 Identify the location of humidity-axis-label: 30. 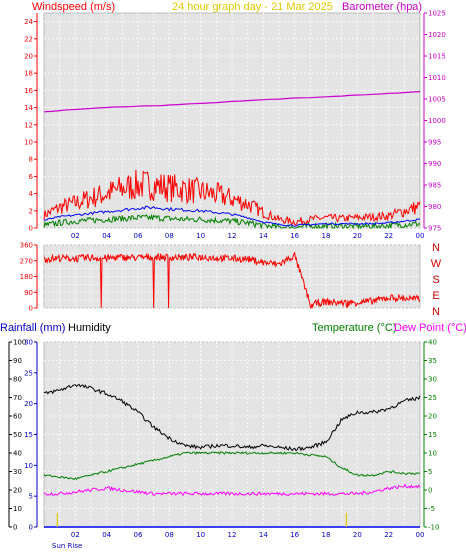
(17, 472).